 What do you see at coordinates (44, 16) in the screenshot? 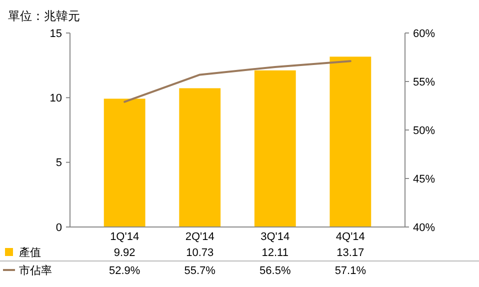
I see `chart-title: 單位：兆韓元` at bounding box center [44, 16].